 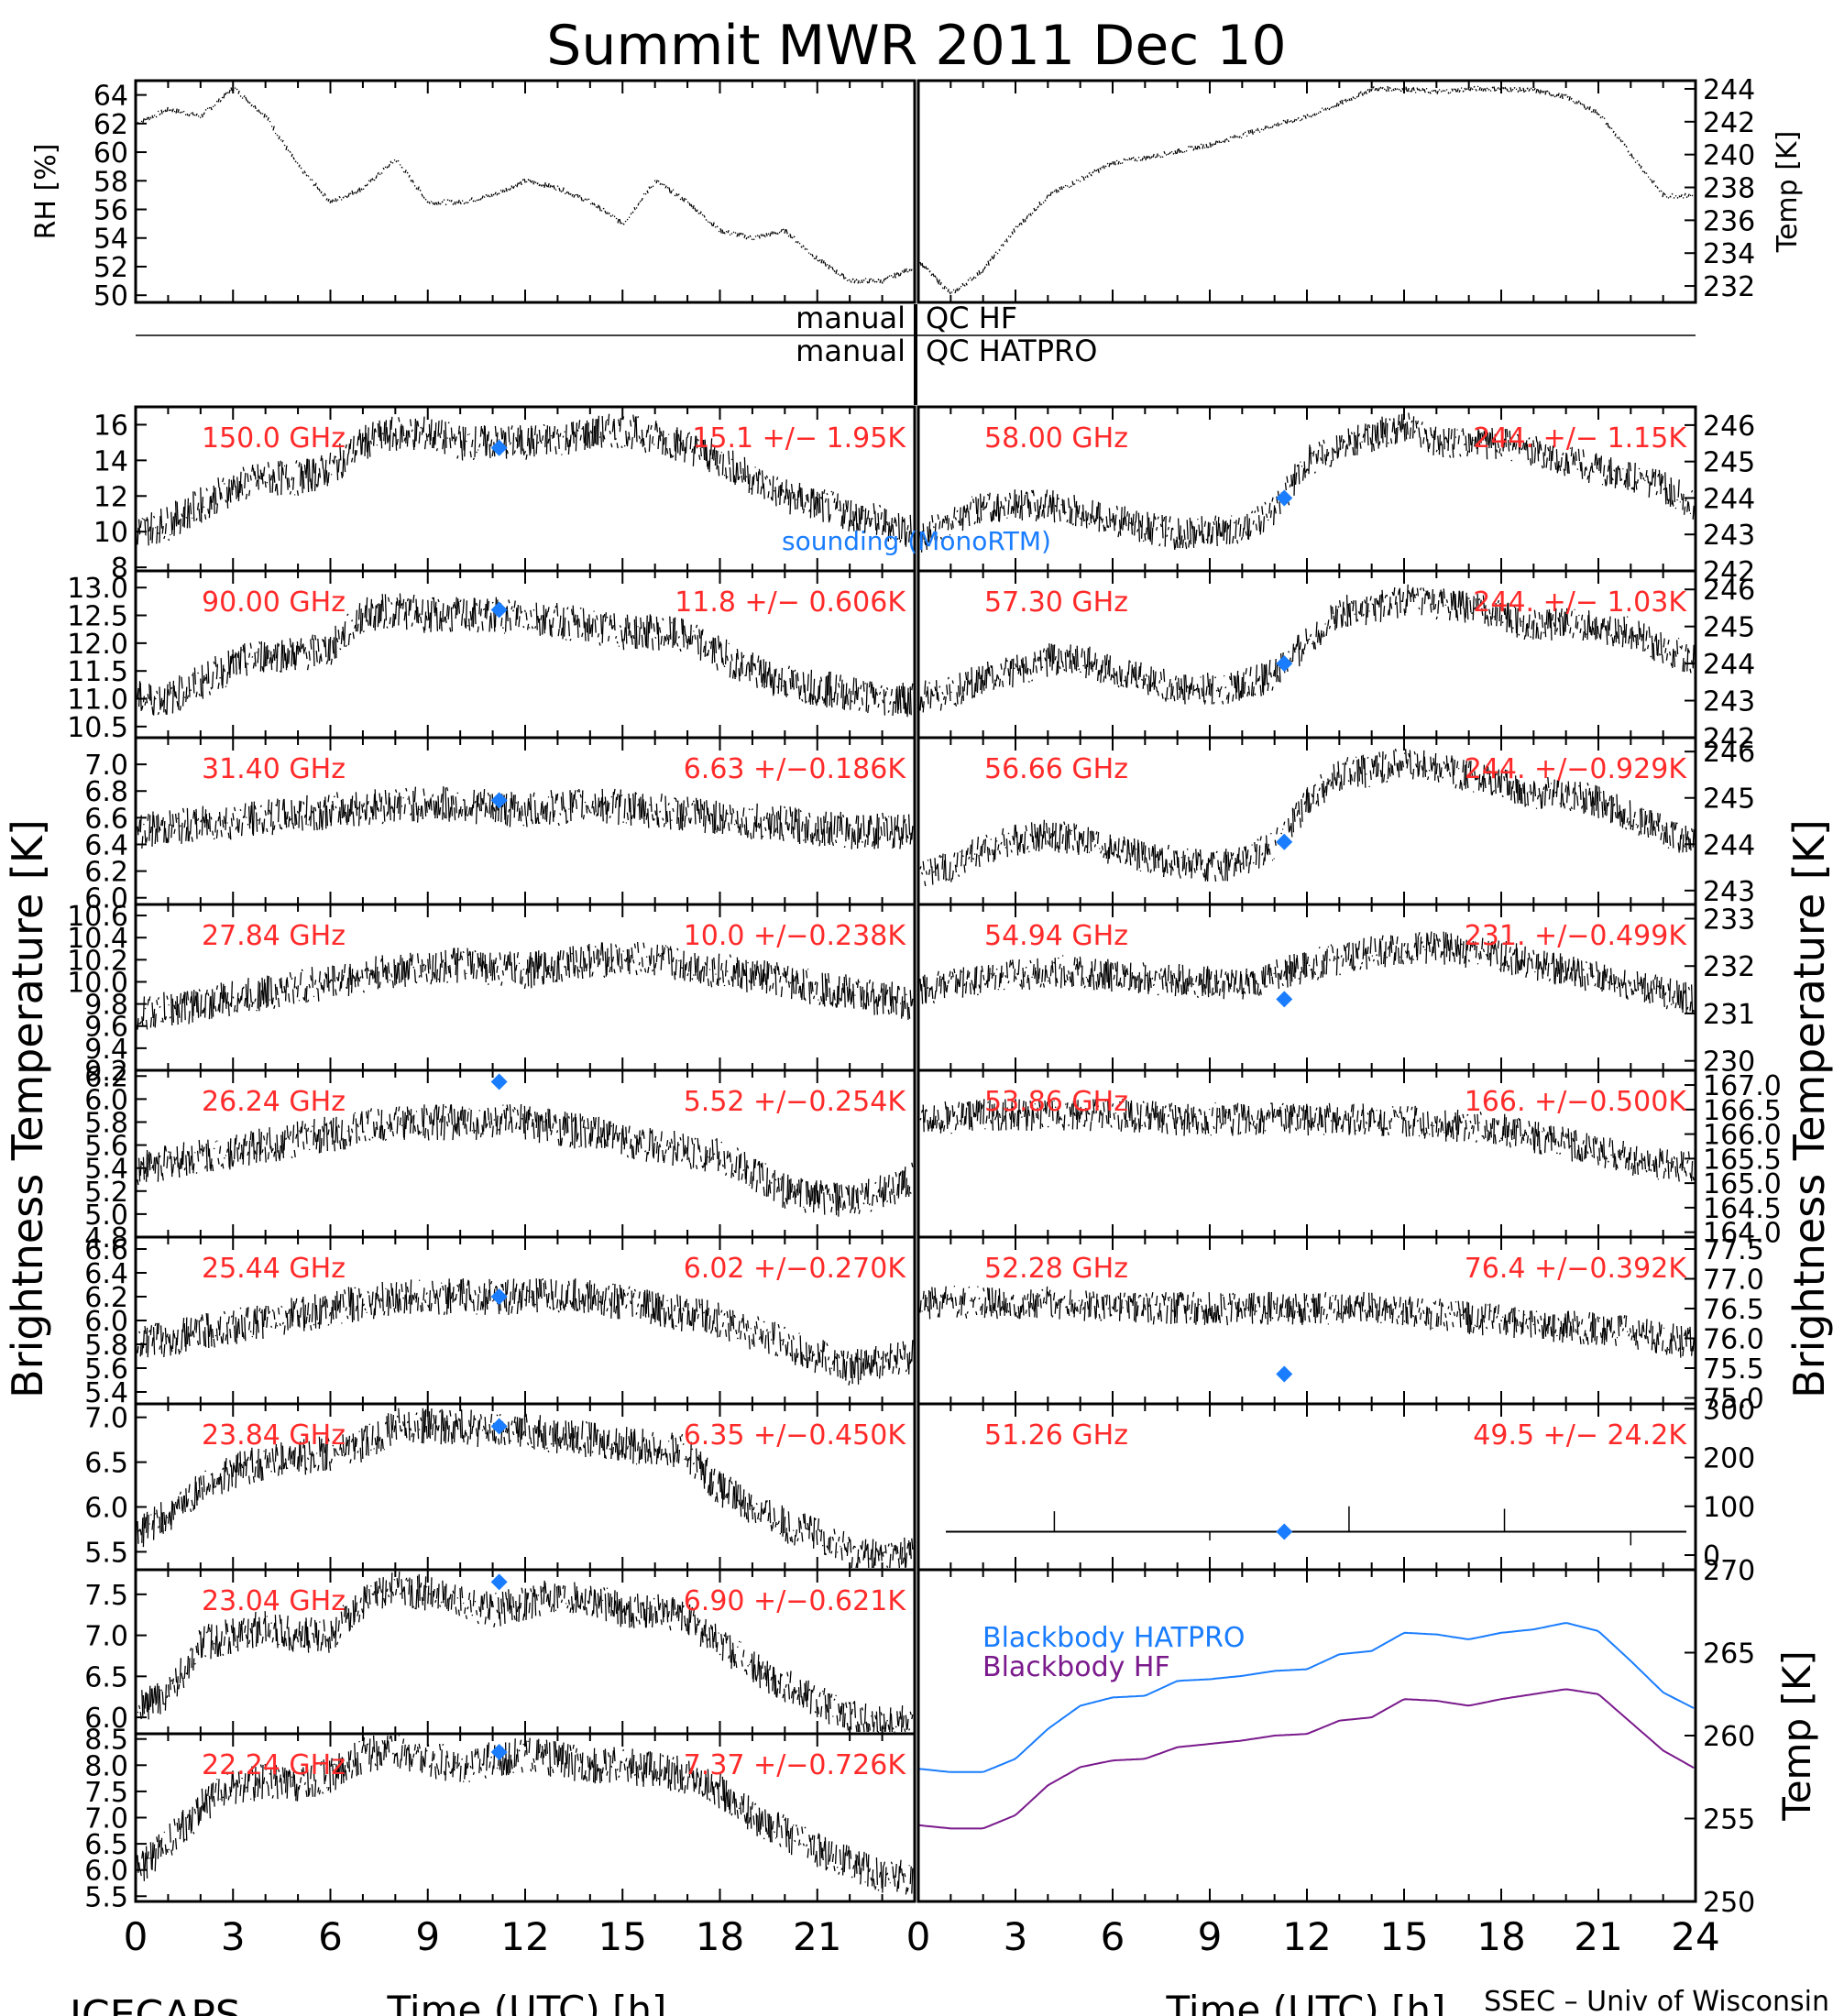 What do you see at coordinates (97, 728) in the screenshot?
I see `y-tick-label: 10.5` at bounding box center [97, 728].